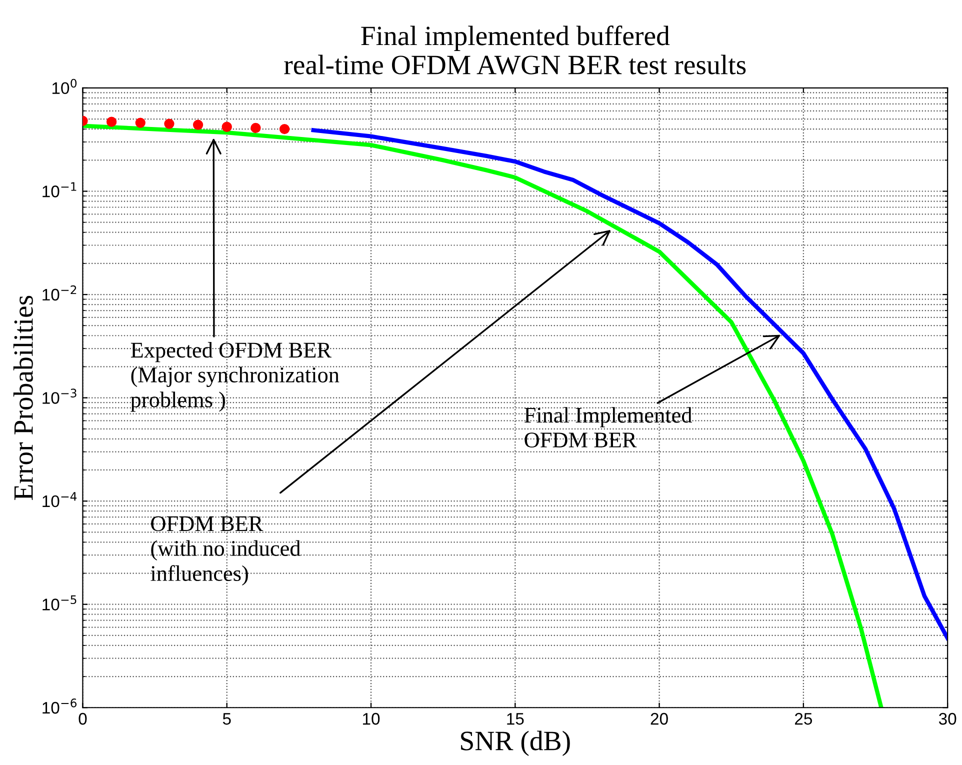  I want to click on annotation: OFDM BER (with no induced influences), so click(225, 551).